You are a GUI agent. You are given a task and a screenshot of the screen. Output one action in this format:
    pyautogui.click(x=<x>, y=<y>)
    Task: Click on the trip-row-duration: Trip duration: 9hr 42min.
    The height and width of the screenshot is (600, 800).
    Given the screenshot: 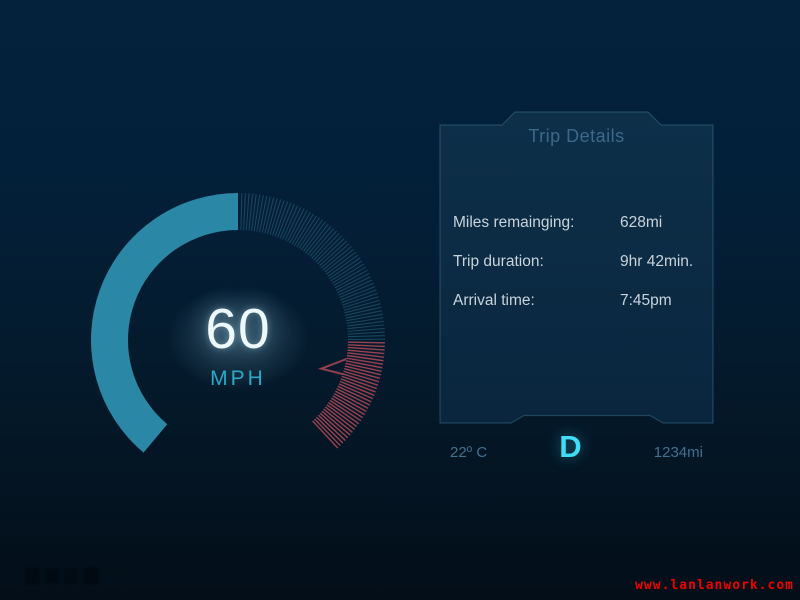 What is the action you would take?
    pyautogui.click(x=578, y=261)
    